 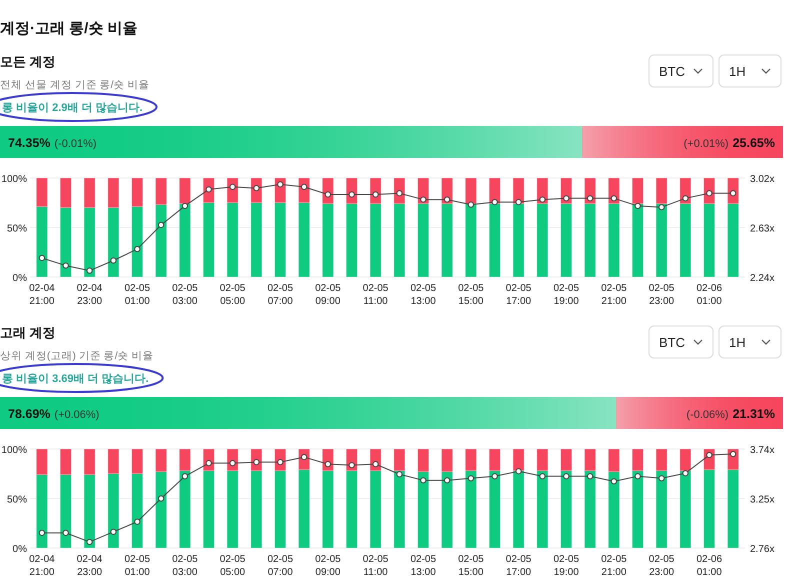 I want to click on y2-tick-label: 2.24x, so click(x=762, y=278).